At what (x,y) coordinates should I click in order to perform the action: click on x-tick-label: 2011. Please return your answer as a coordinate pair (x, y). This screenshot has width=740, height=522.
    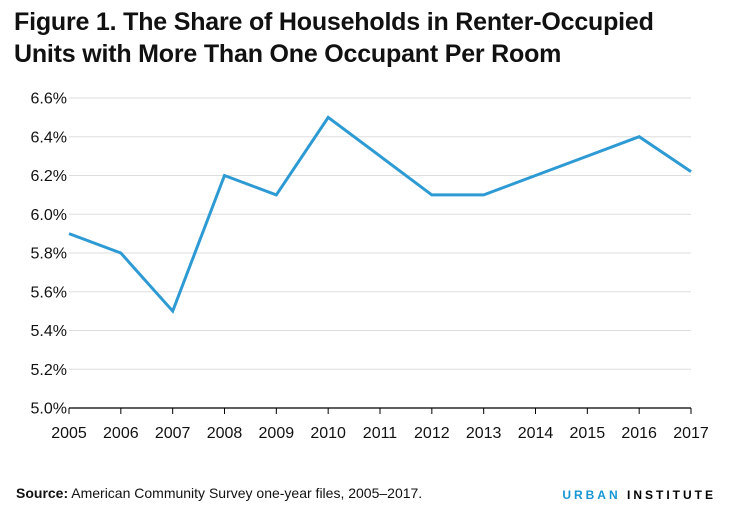
    Looking at the image, I should click on (380, 433).